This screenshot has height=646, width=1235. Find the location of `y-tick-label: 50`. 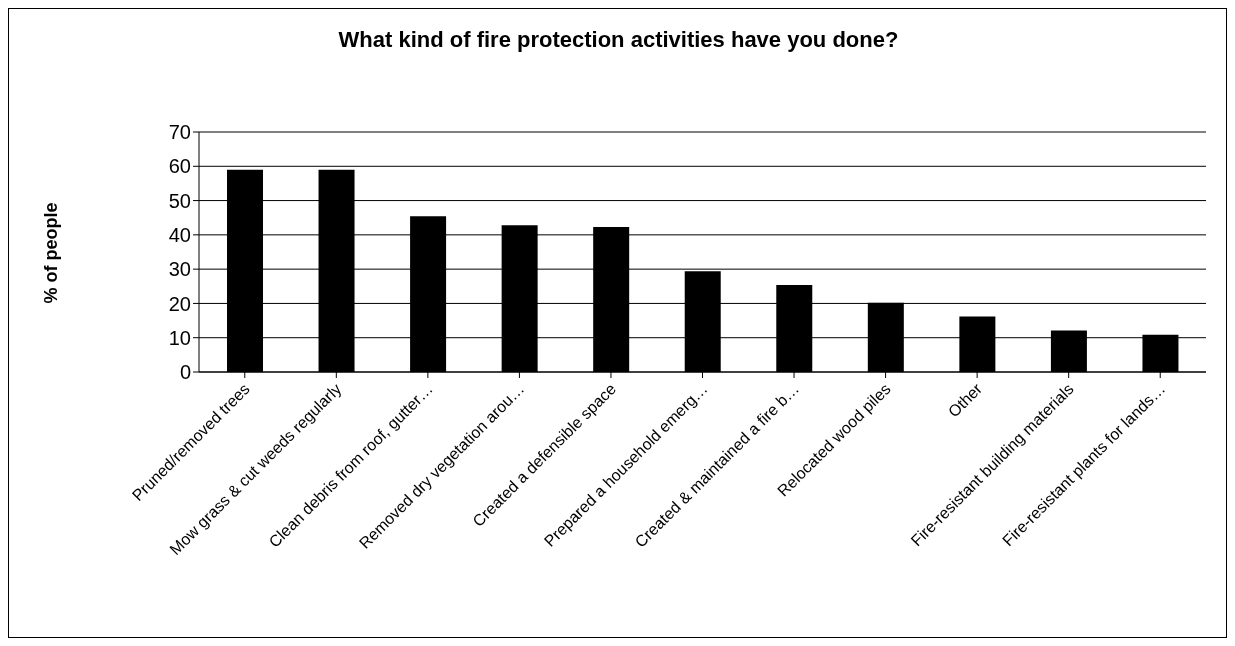

y-tick-label: 50 is located at coordinates (179, 200).